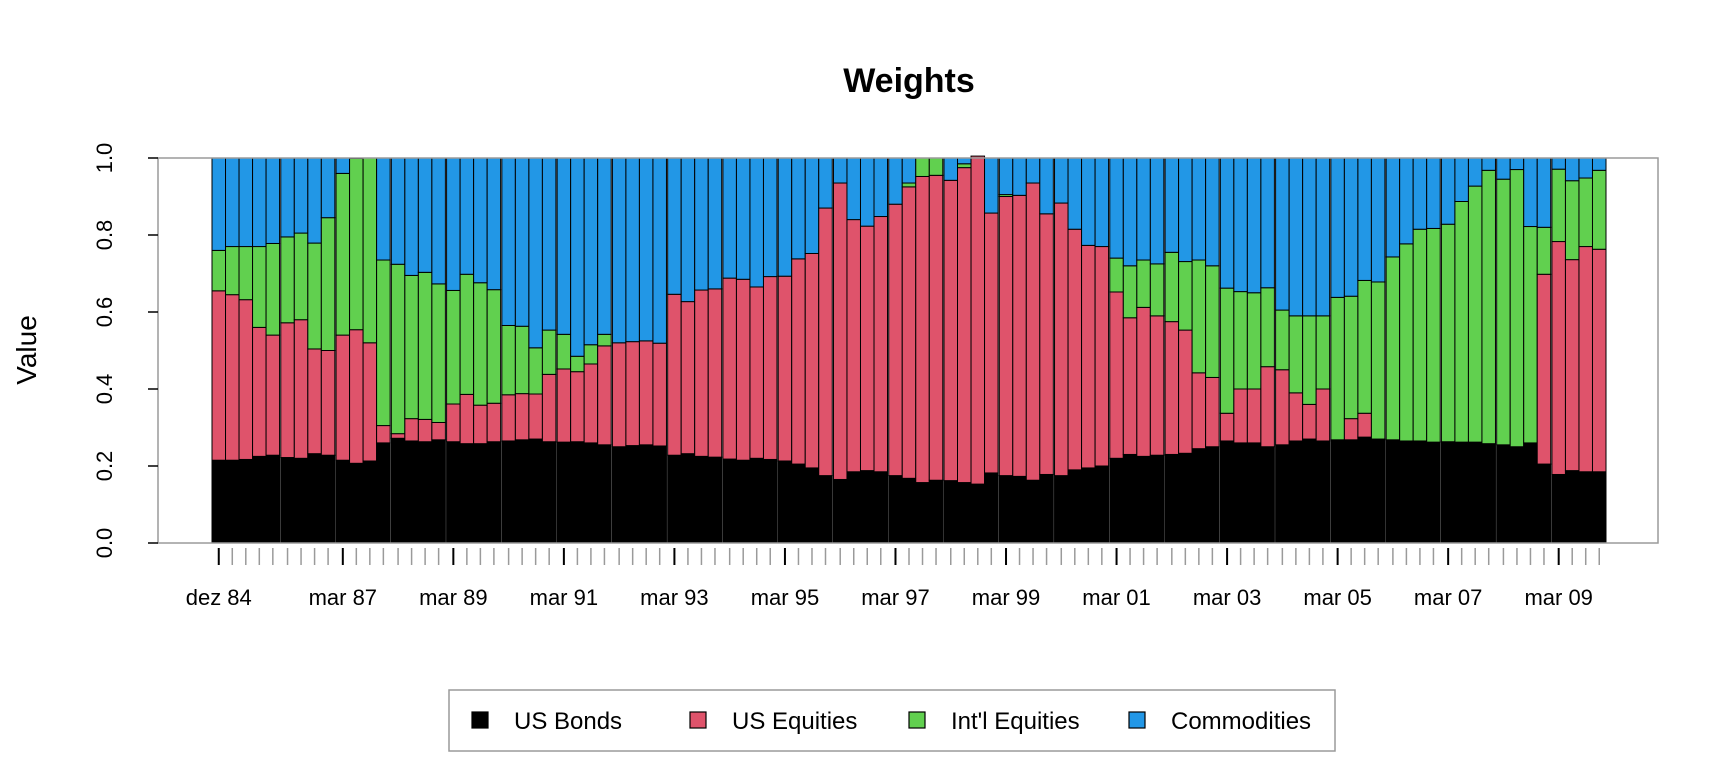 The image size is (1728, 768). I want to click on y-tick-label: 0.8, so click(104, 235).